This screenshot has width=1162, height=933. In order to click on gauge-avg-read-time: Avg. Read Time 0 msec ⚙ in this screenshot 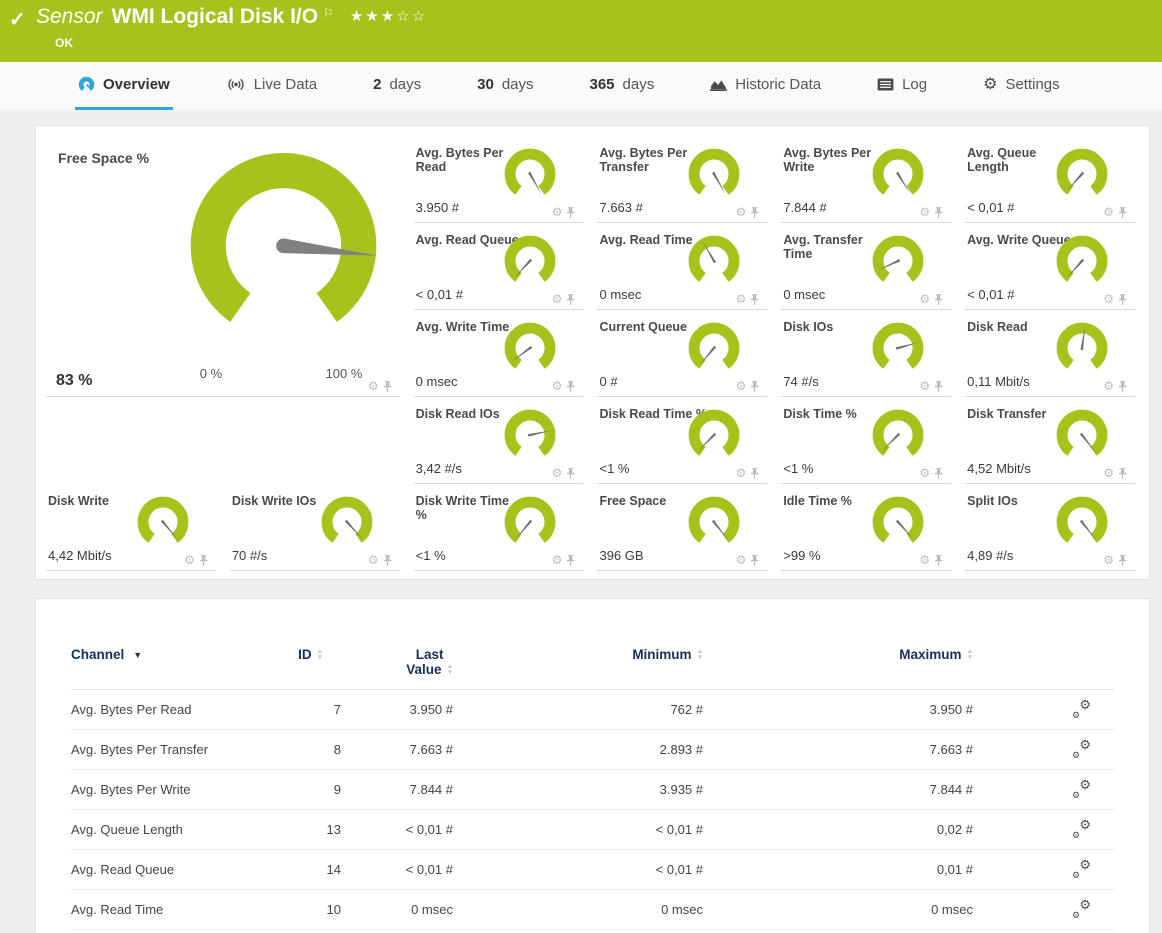, I will do `click(682, 266)`.